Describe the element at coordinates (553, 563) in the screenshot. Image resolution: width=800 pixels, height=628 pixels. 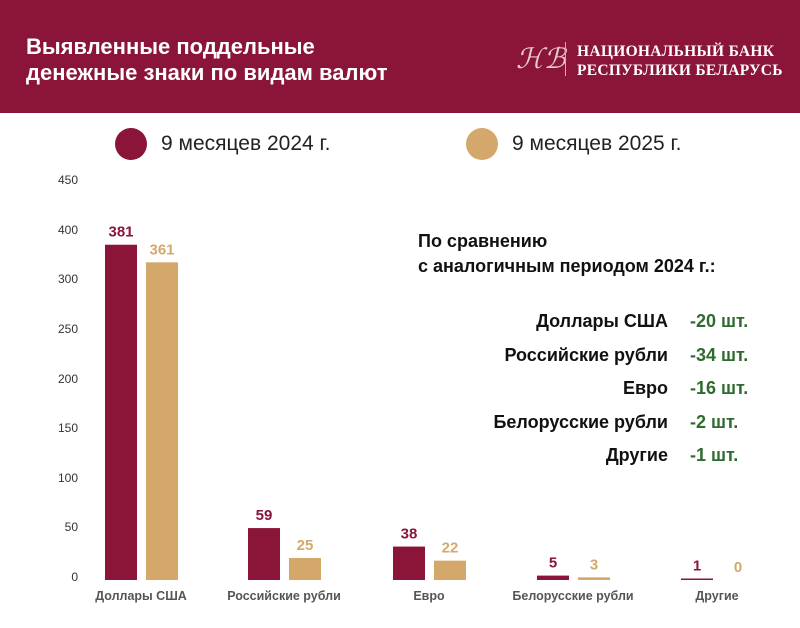
I see `data-label: 5` at that location.